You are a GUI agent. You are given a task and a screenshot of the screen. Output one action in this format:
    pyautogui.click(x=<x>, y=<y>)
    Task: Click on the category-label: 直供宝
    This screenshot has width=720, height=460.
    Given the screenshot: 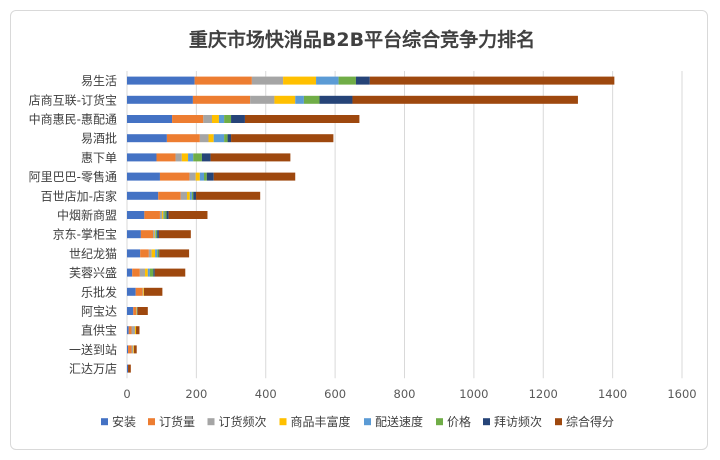 What is the action you would take?
    pyautogui.click(x=99, y=331)
    